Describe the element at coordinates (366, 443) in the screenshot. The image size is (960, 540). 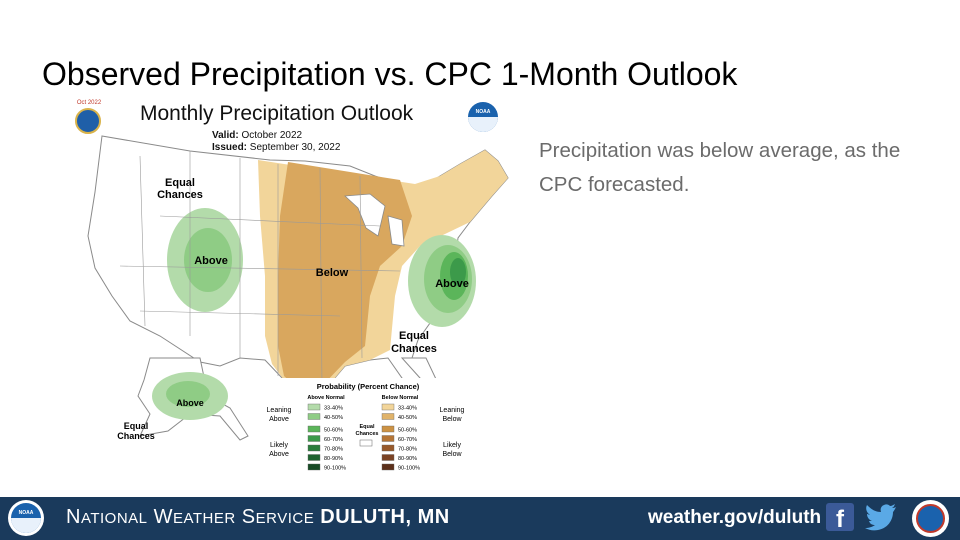
I see `legend-equal-swatch` at that location.